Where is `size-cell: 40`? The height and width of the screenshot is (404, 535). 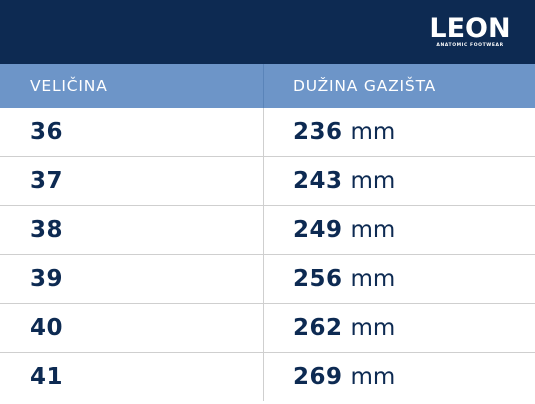 size-cell: 40 is located at coordinates (132, 328).